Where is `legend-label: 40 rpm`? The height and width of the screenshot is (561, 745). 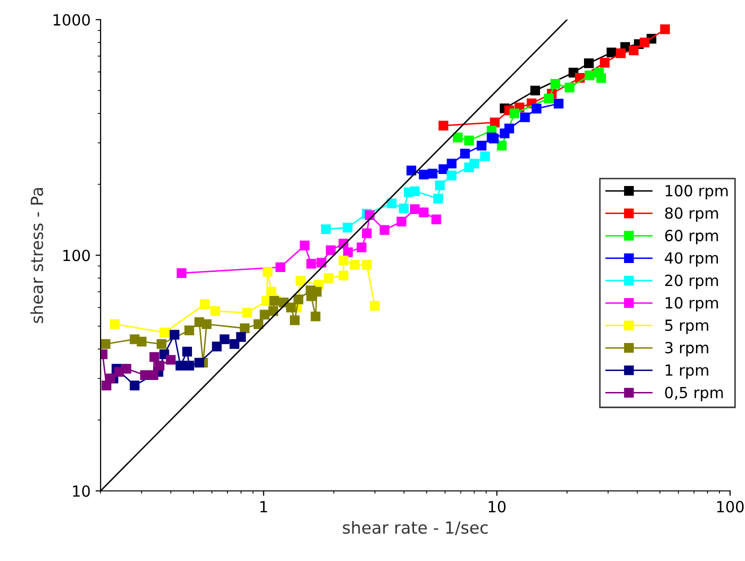 legend-label: 40 rpm is located at coordinates (691, 259).